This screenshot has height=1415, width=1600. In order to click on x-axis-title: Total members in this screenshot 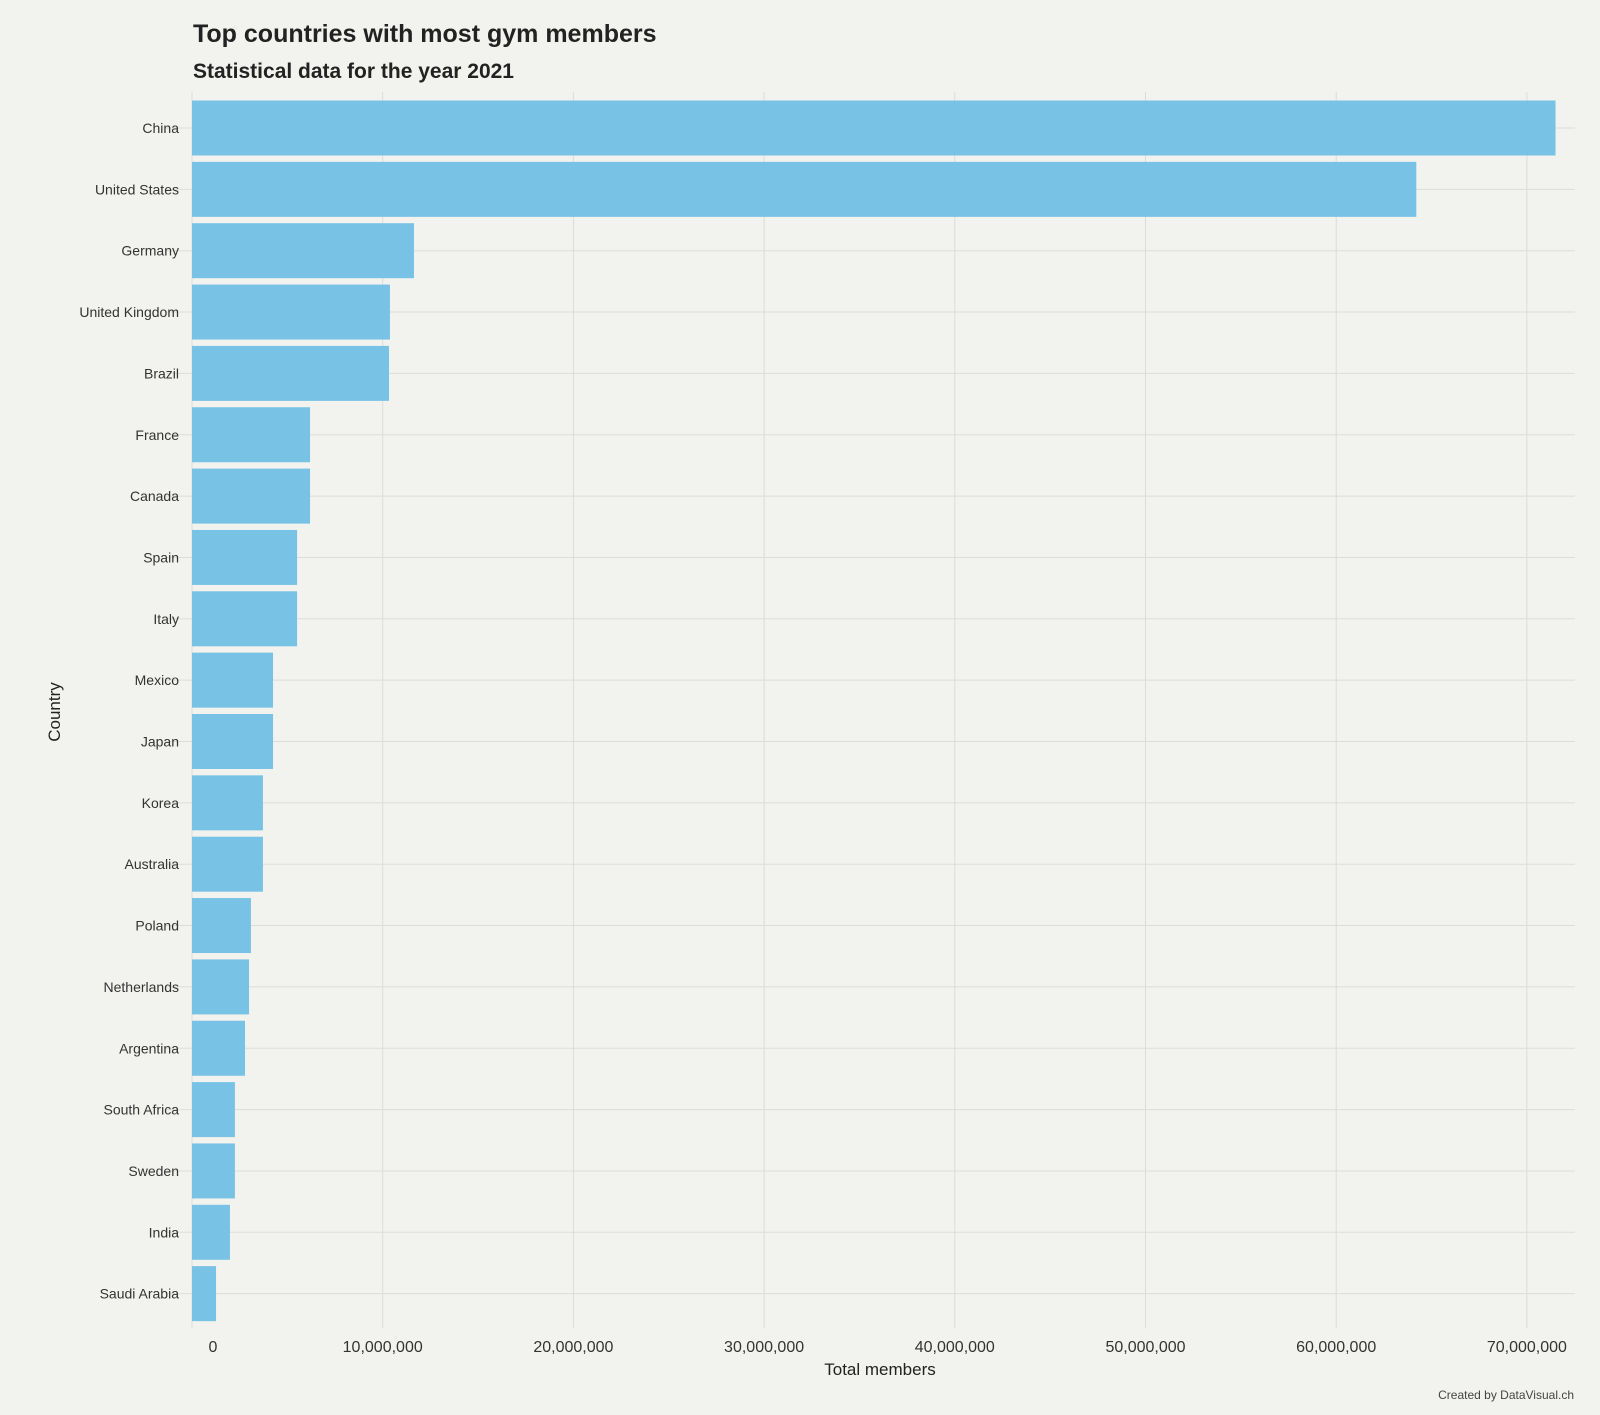, I will do `click(879, 1369)`.